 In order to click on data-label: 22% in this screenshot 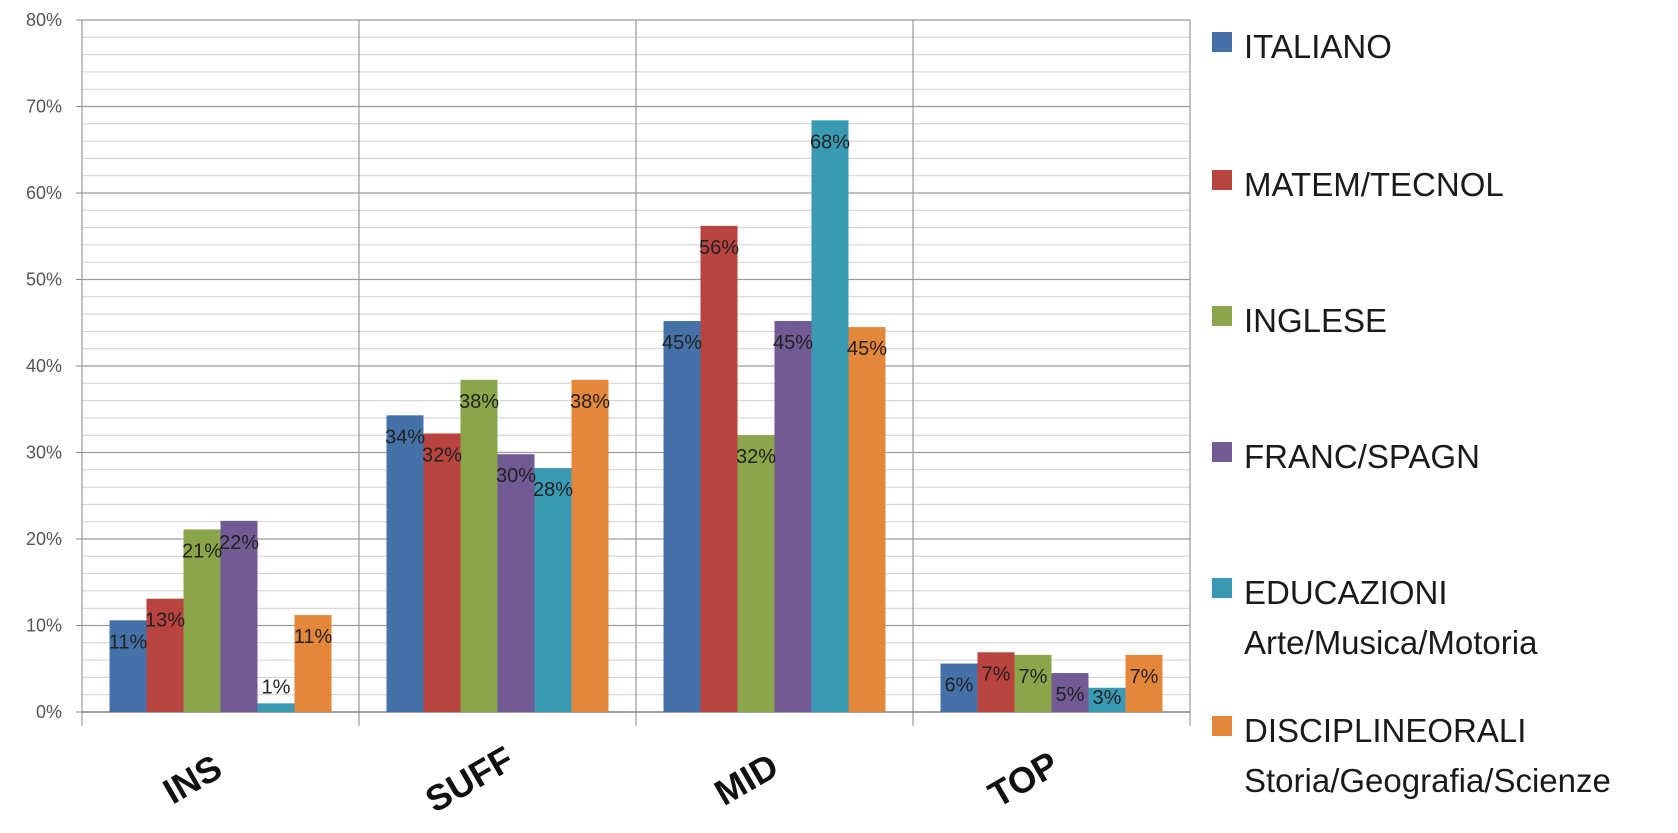, I will do `click(239, 543)`.